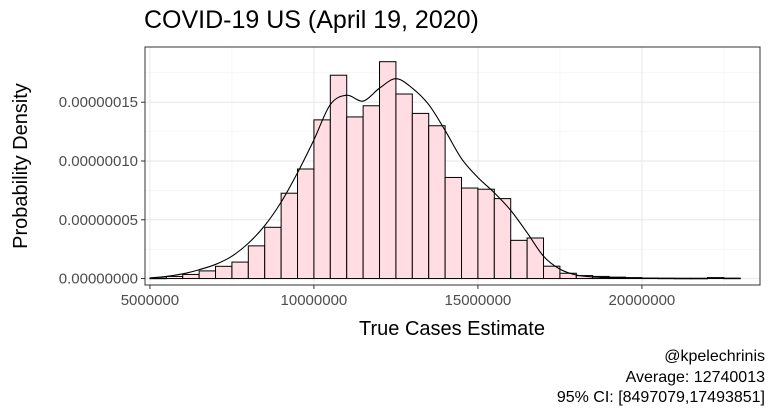  Describe the element at coordinates (452, 329) in the screenshot. I see `x-axis-title: True Cases Estimate` at that location.